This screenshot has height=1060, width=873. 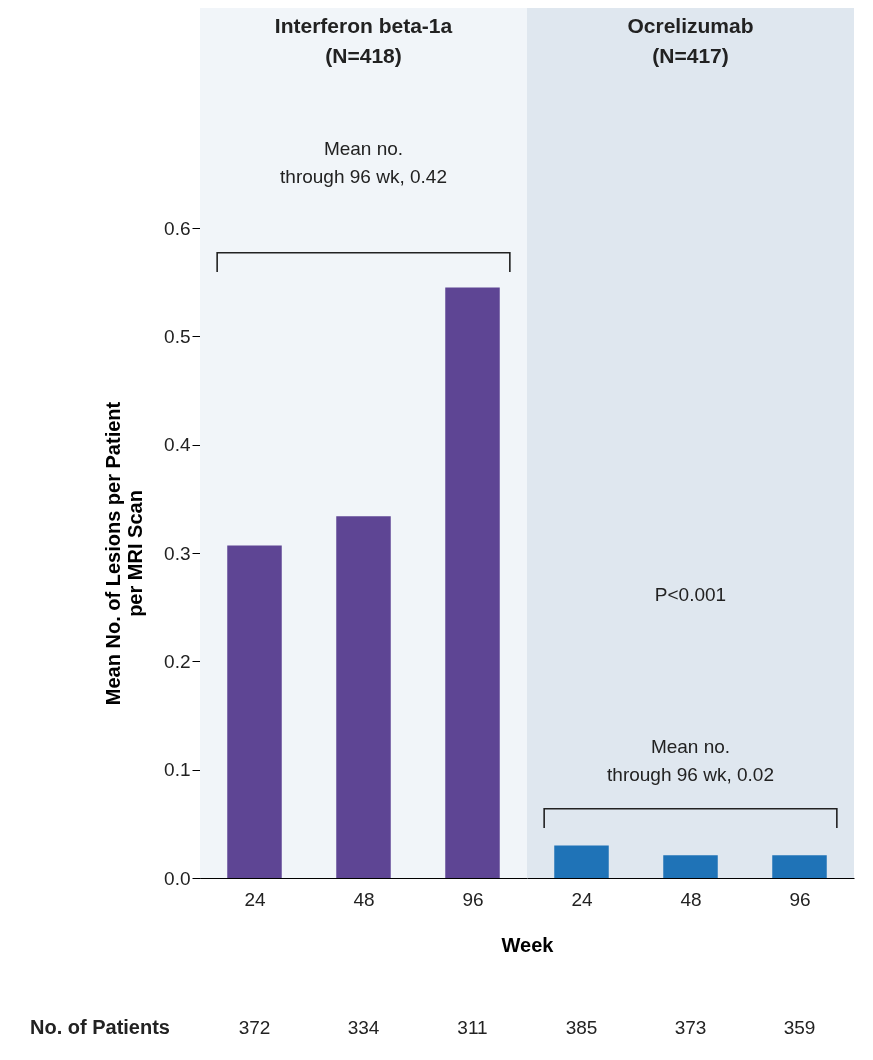 What do you see at coordinates (799, 1027) in the screenshot?
I see `text: 359` at bounding box center [799, 1027].